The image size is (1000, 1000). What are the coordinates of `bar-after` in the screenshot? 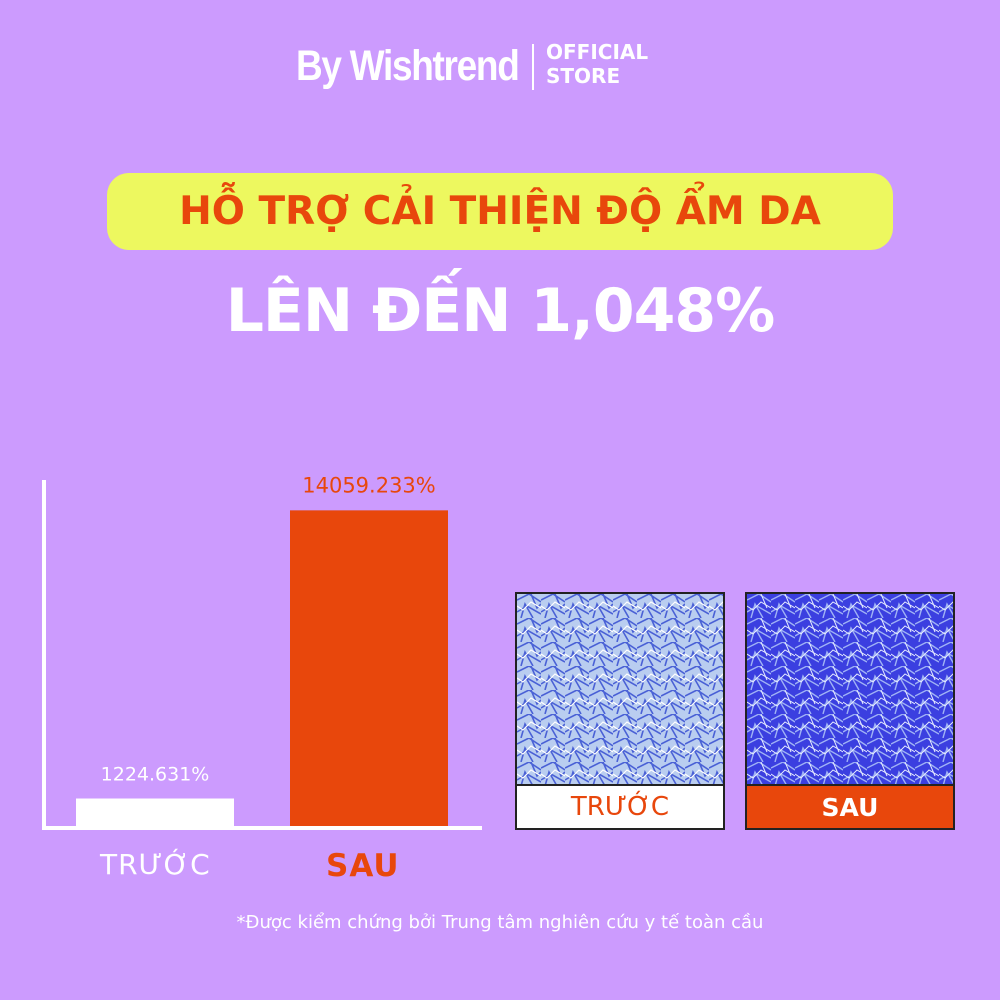 It's located at (369, 668).